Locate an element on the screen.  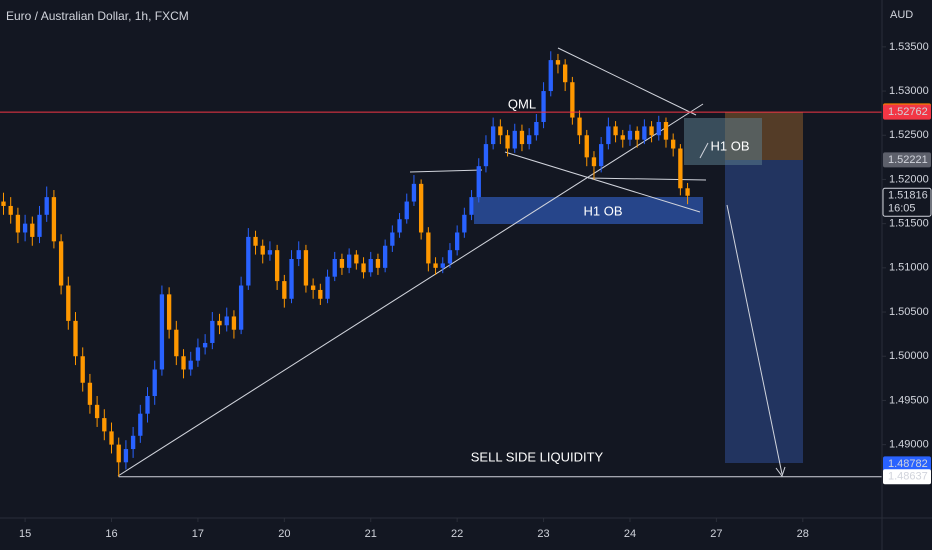
x-tick-label: 16 is located at coordinates (111, 534).